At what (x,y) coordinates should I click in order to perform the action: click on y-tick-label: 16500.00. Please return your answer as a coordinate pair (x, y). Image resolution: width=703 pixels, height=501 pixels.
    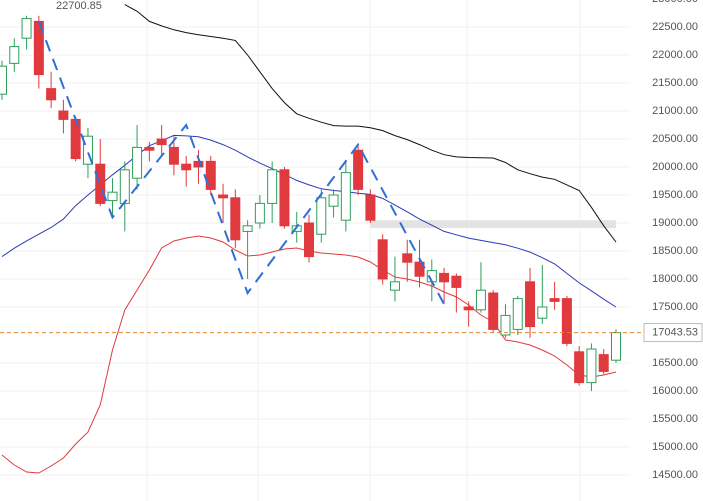
    Looking at the image, I should click on (675, 363).